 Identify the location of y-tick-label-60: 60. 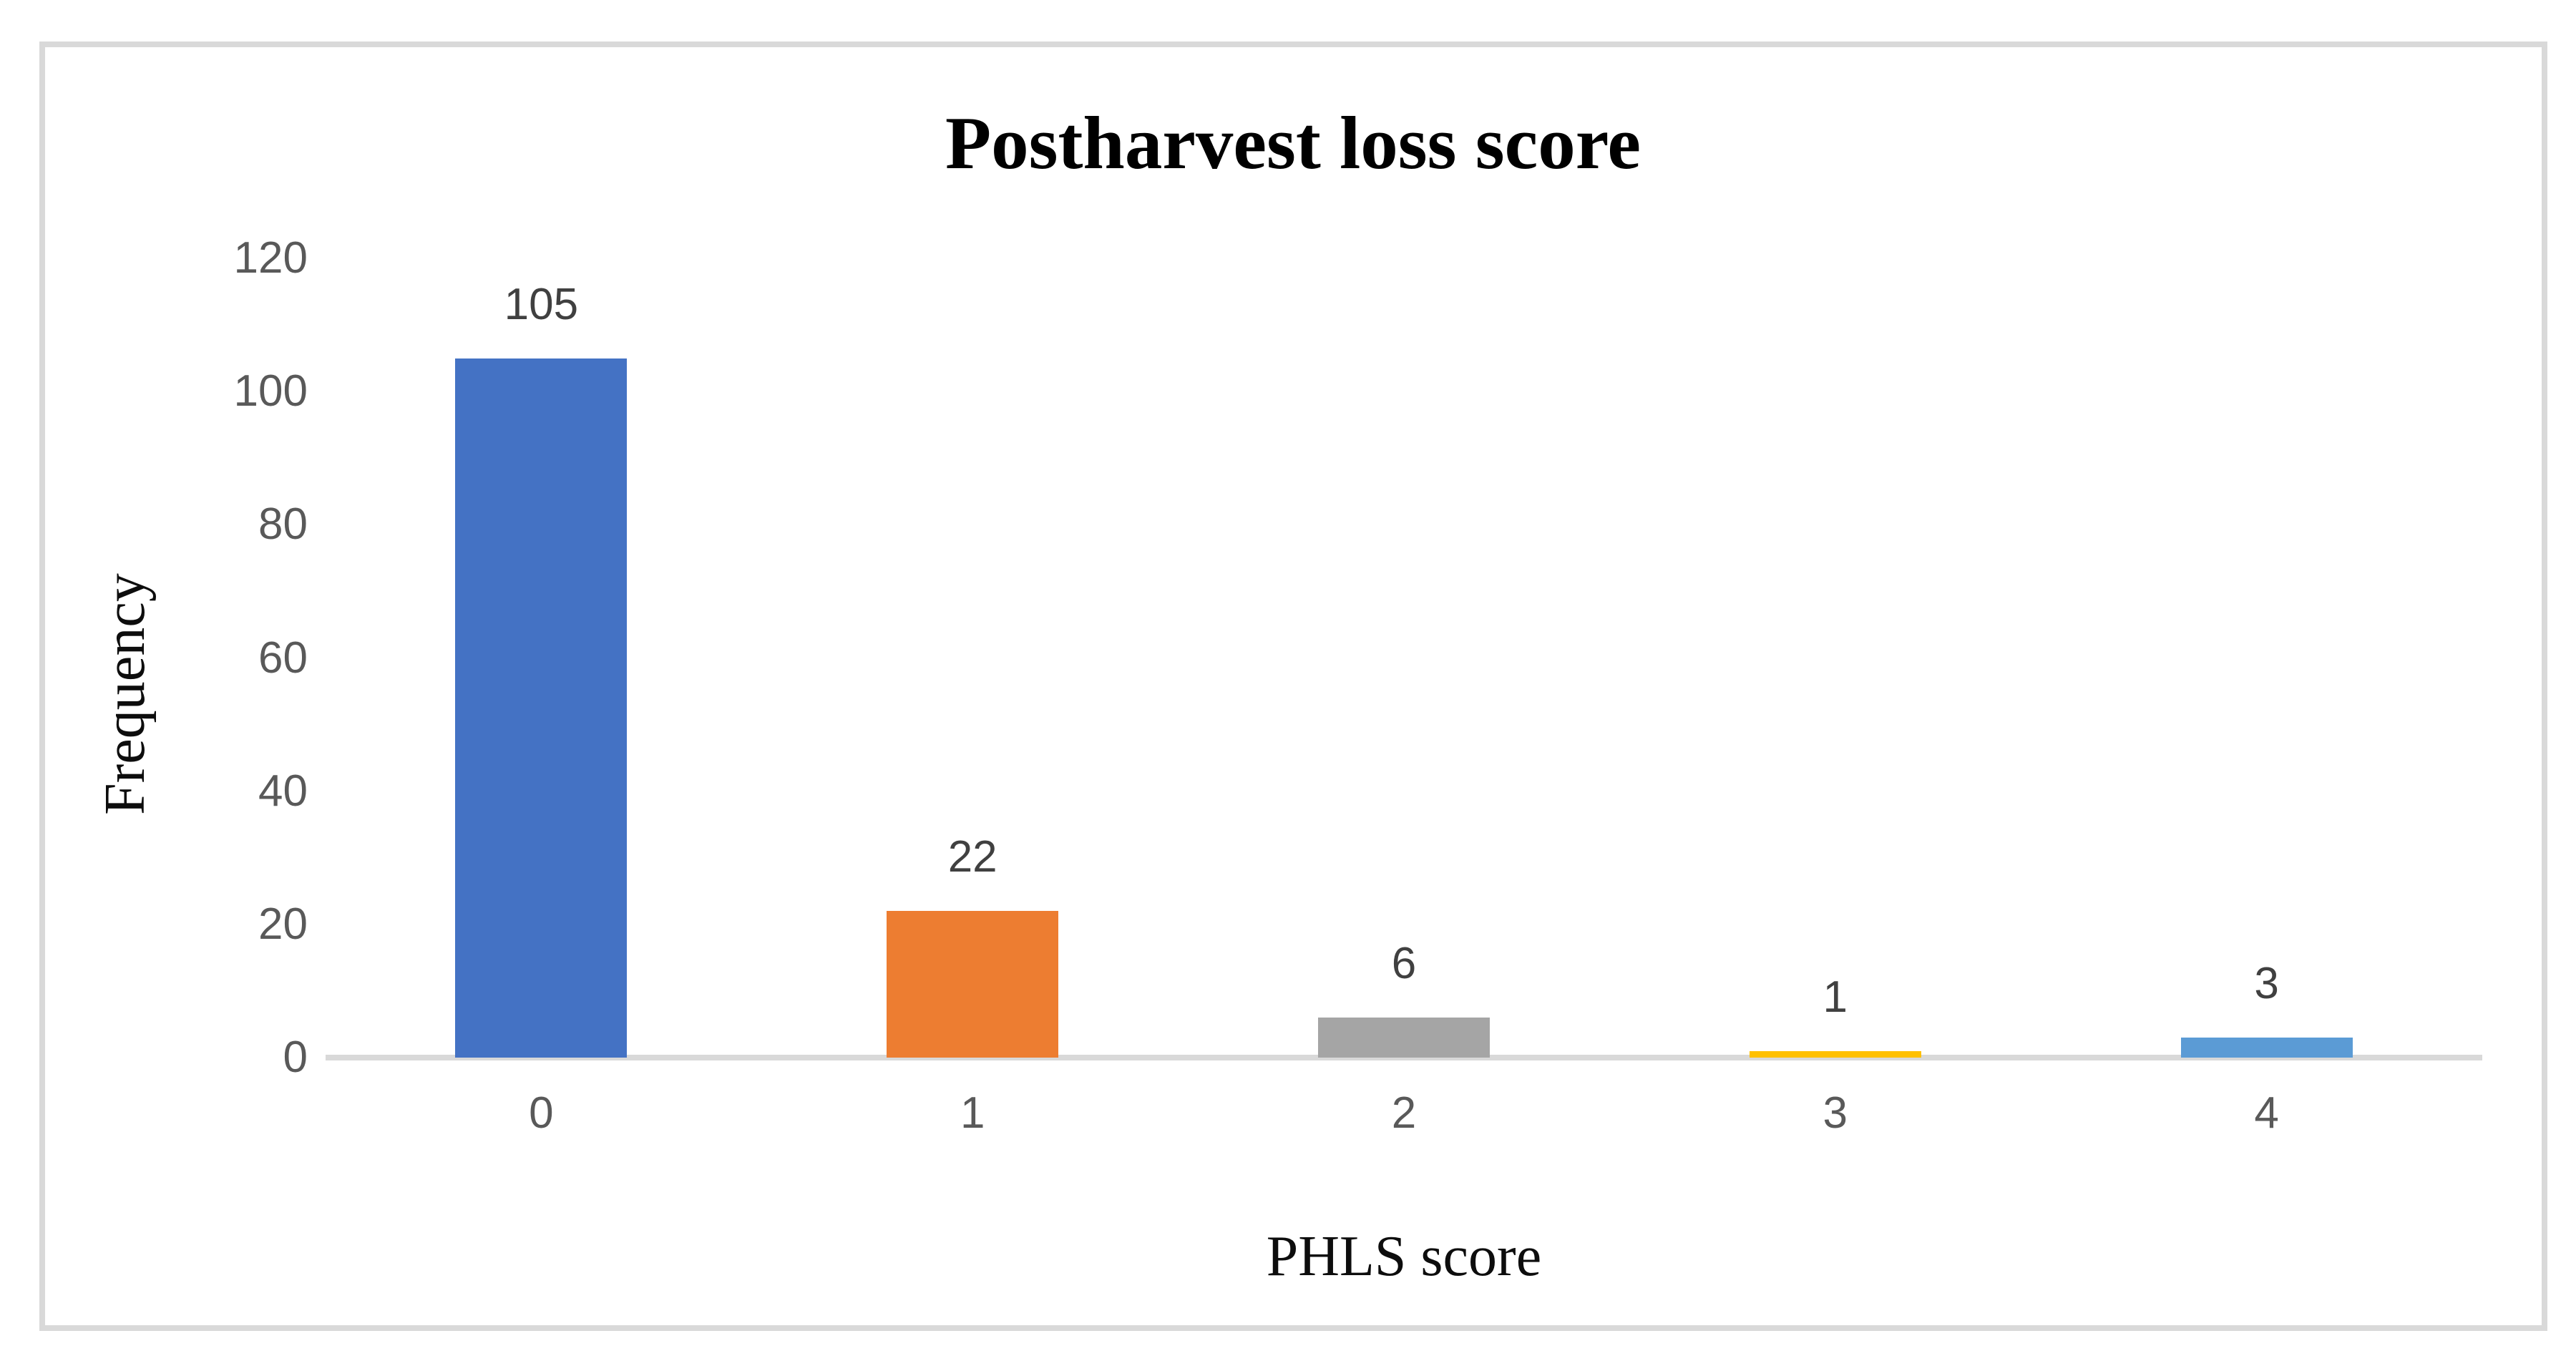
(283, 658).